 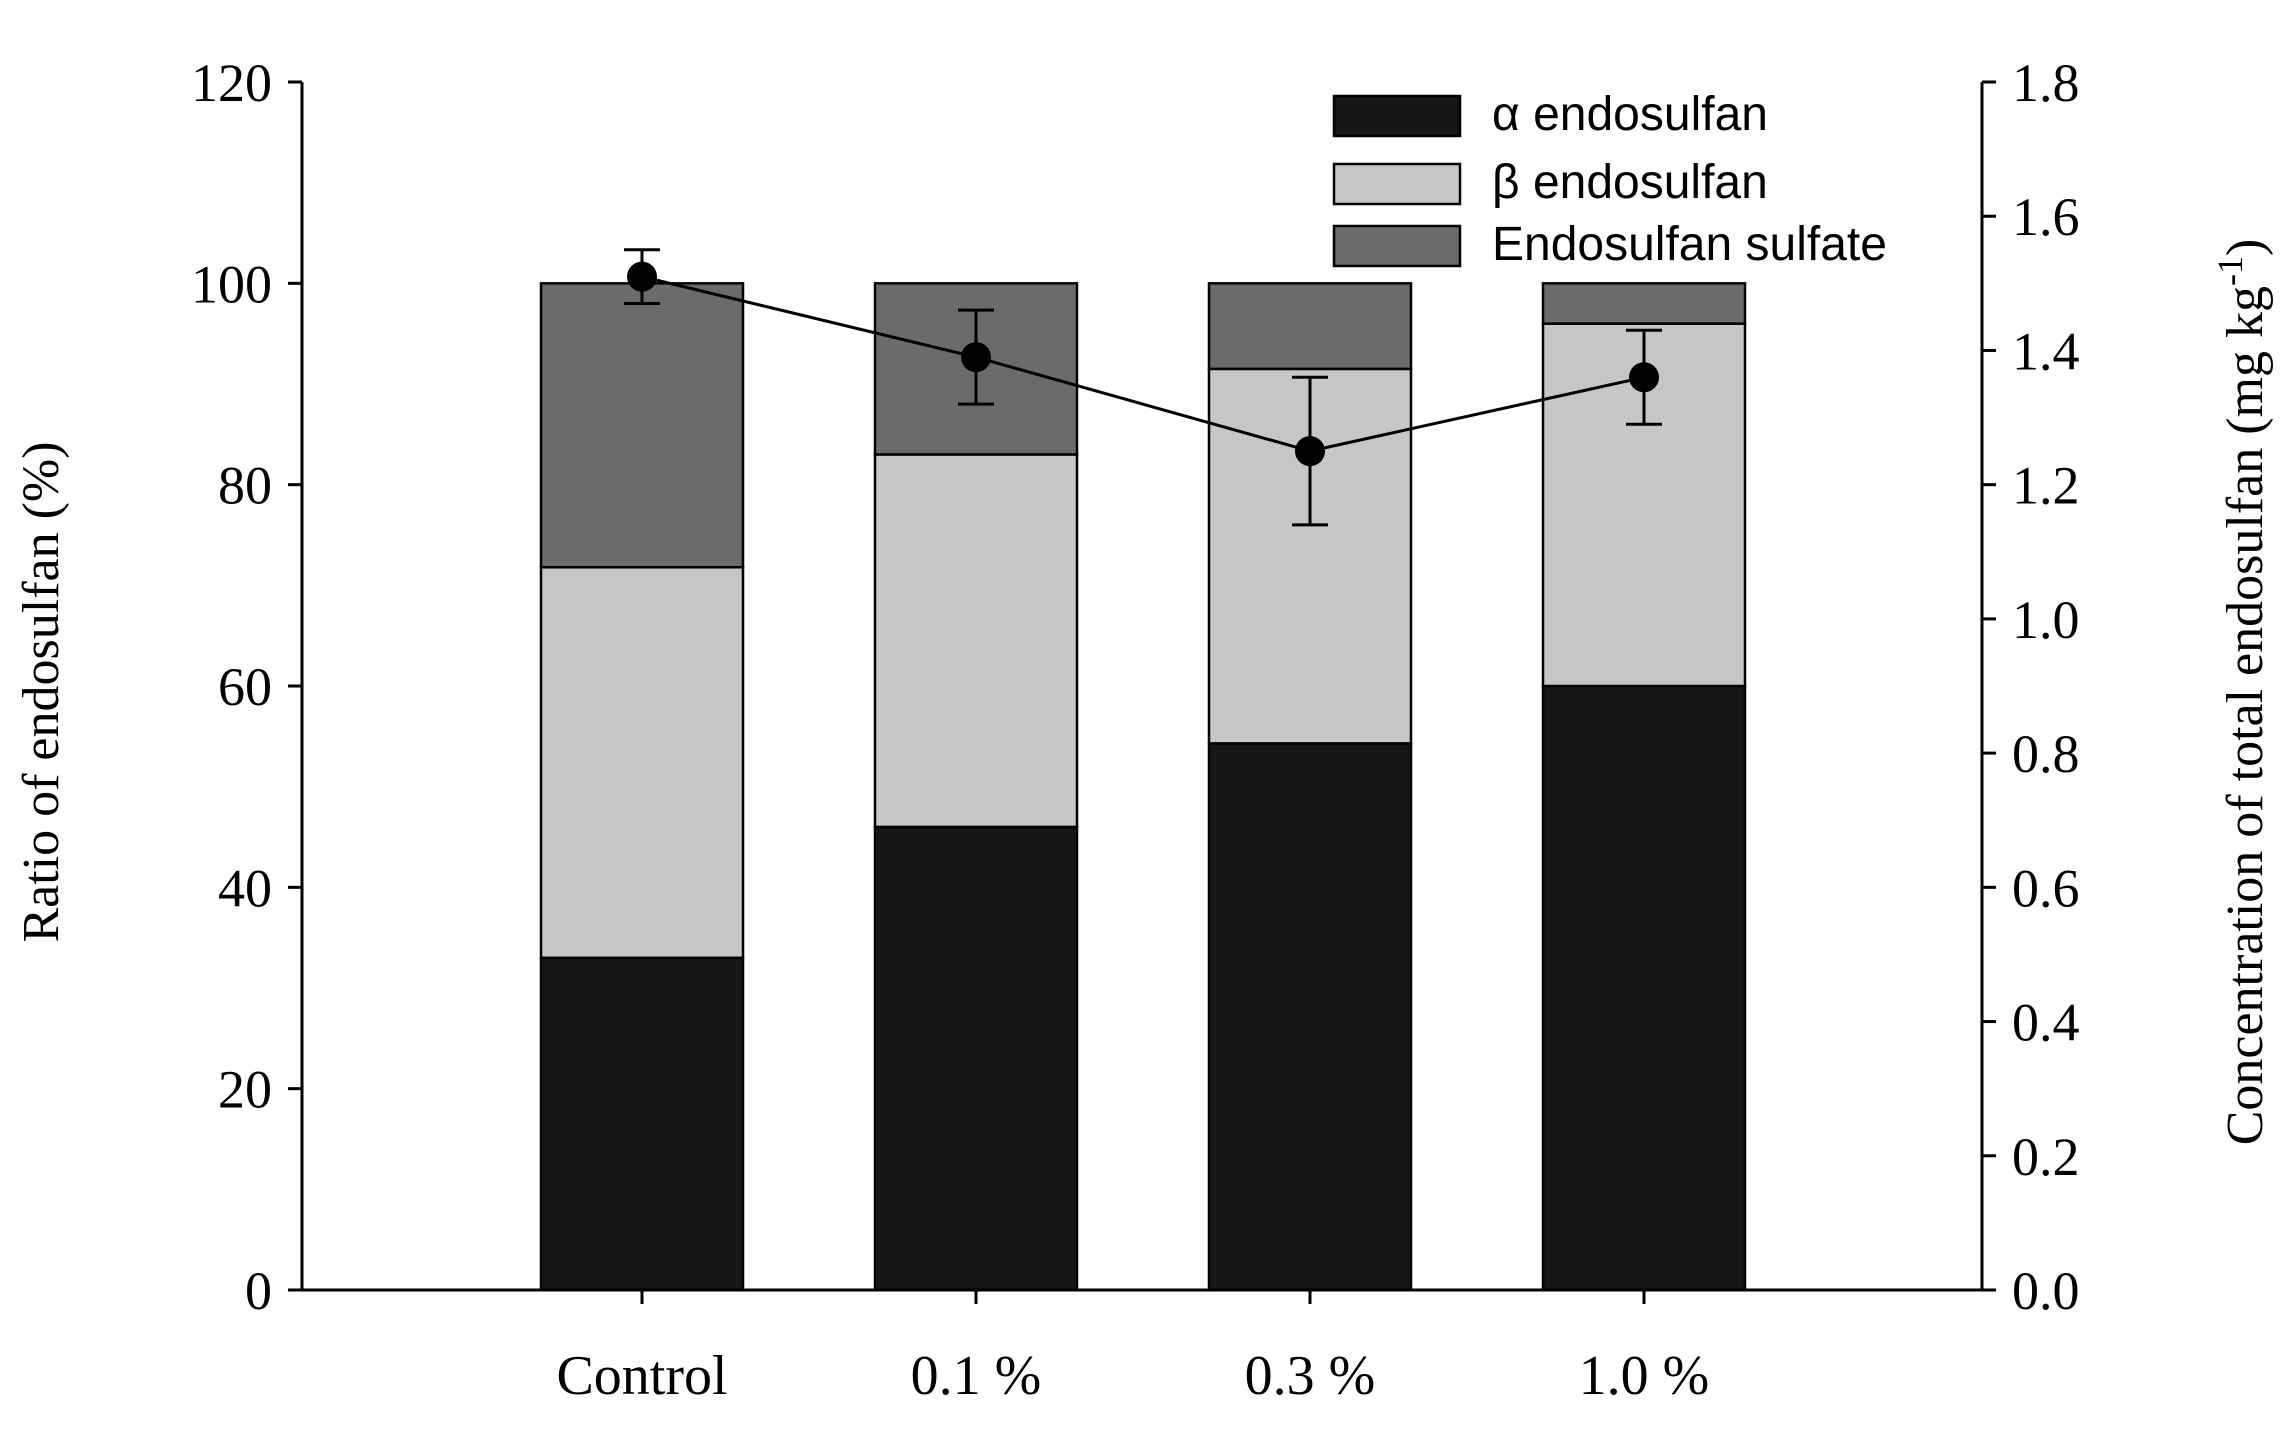 What do you see at coordinates (2046, 217) in the screenshot?
I see `right-tick-label: 1.6` at bounding box center [2046, 217].